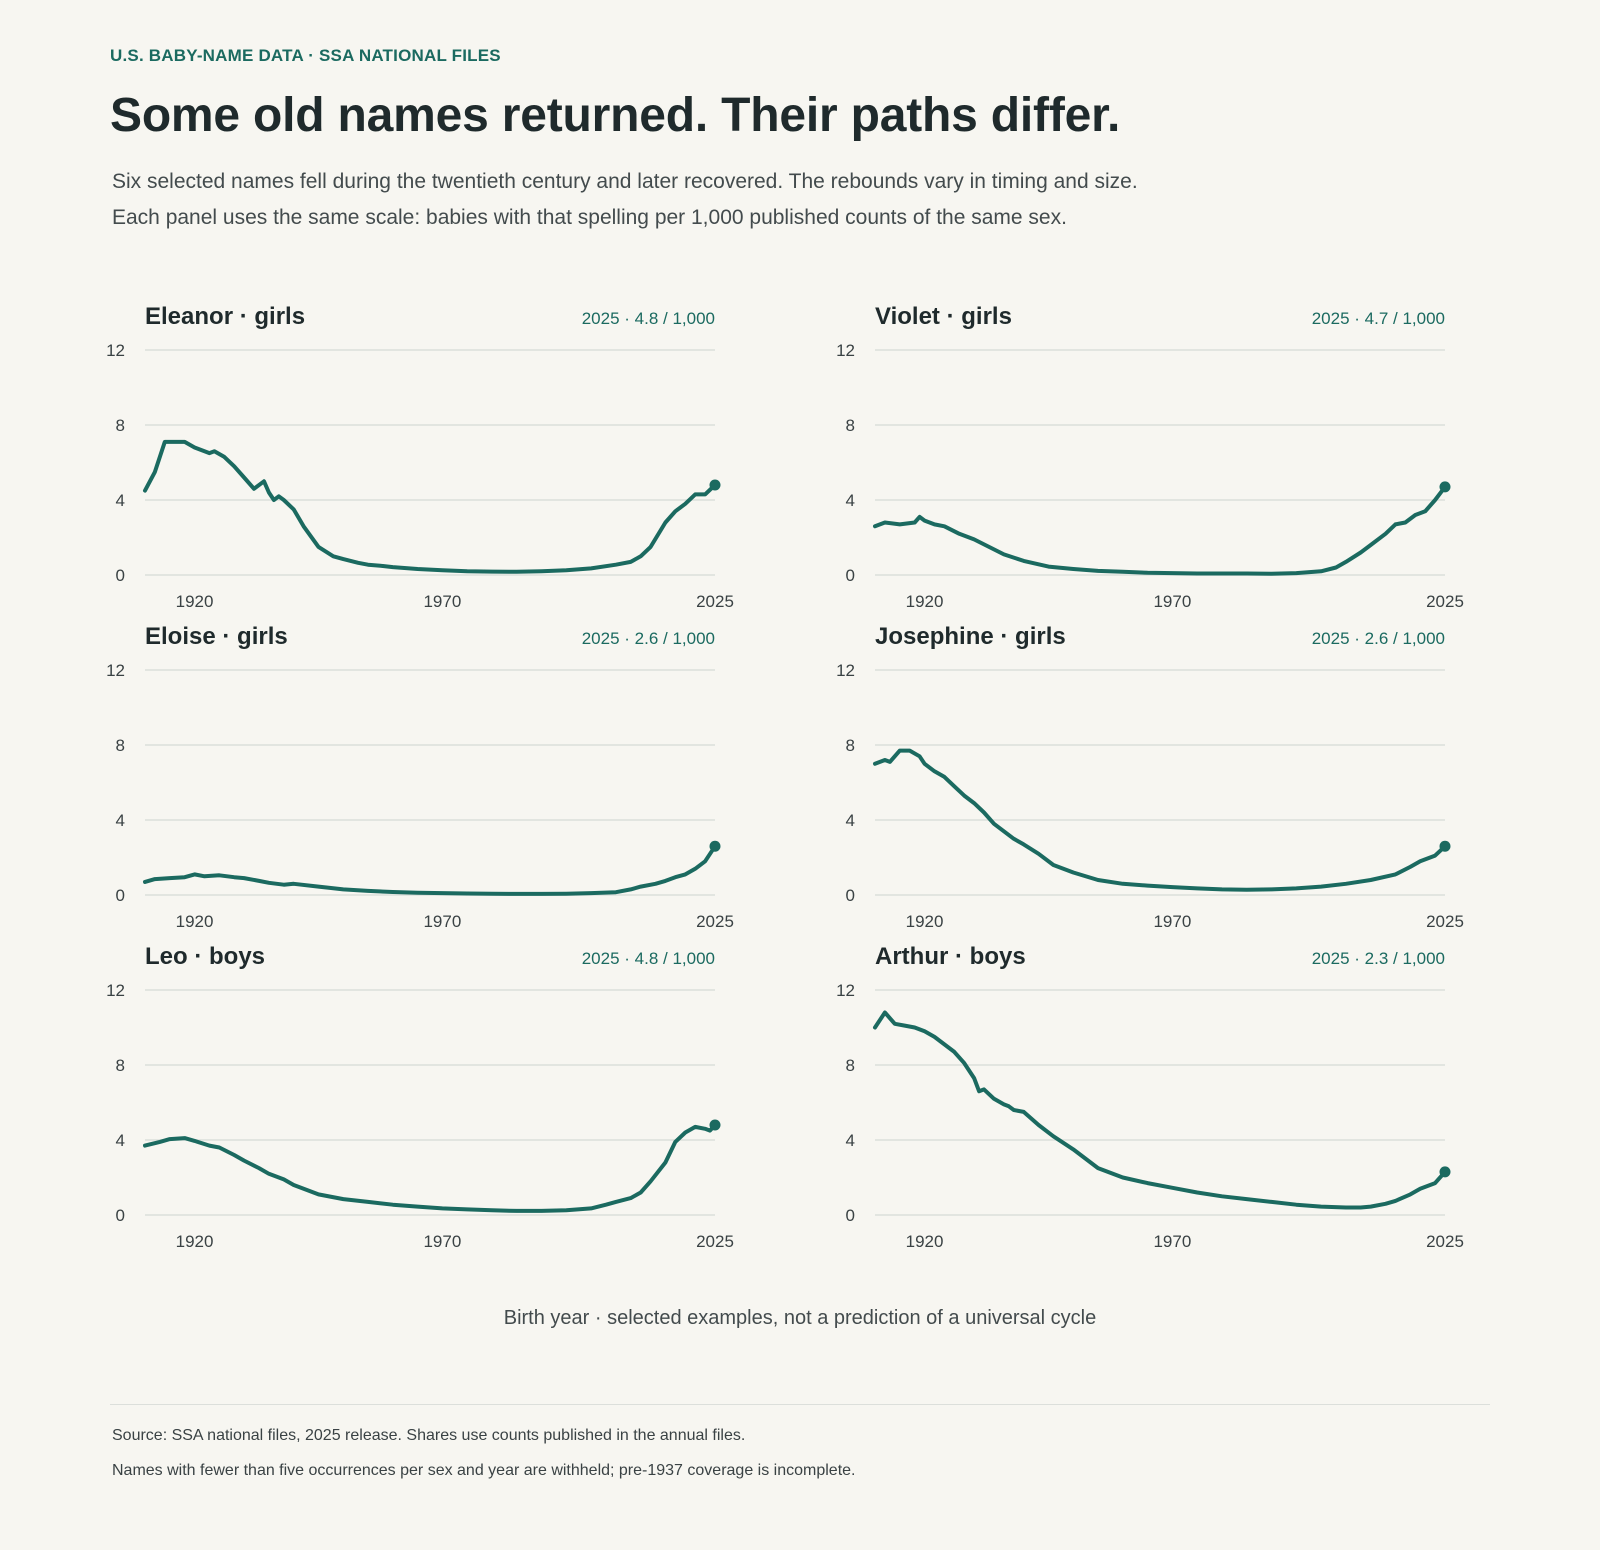  I want to click on panel-eloise-latest-point, so click(715, 846).